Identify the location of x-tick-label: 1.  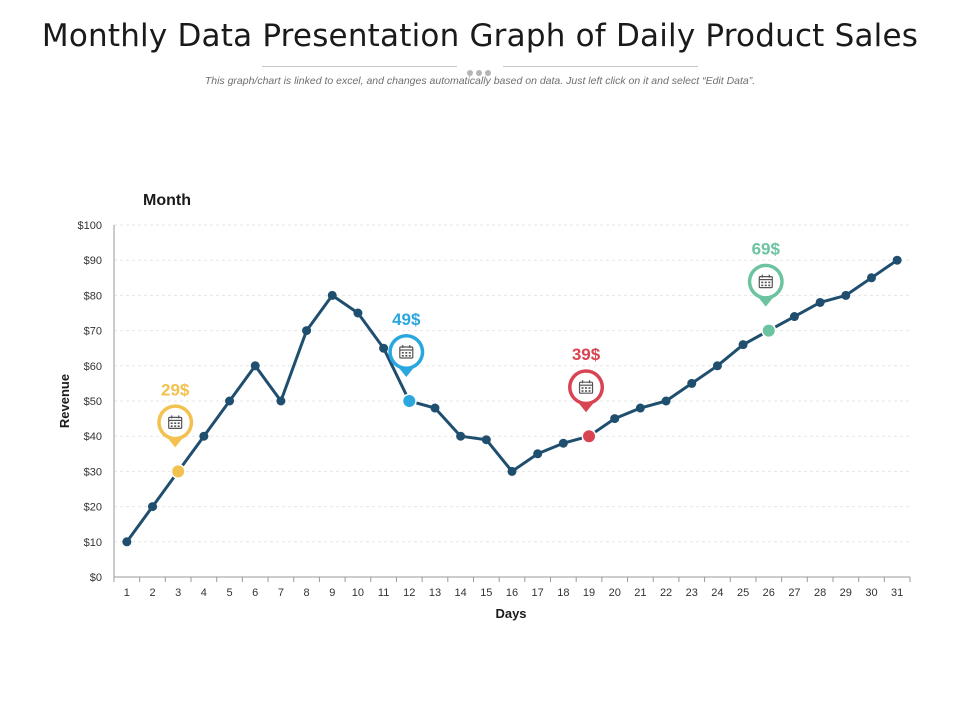
(127, 593).